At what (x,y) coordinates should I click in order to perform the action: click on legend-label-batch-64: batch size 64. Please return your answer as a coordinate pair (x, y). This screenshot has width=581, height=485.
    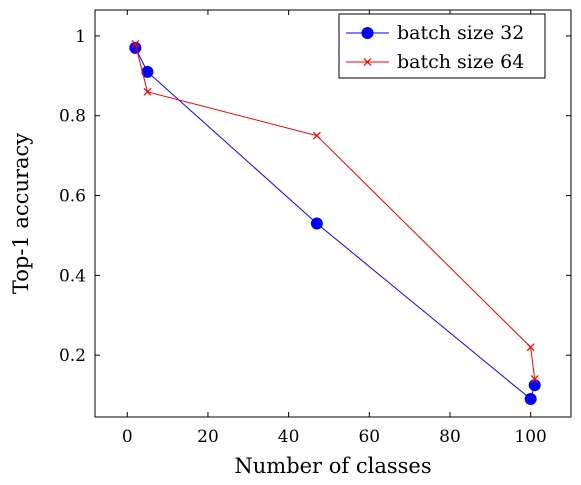
    Looking at the image, I should click on (460, 62).